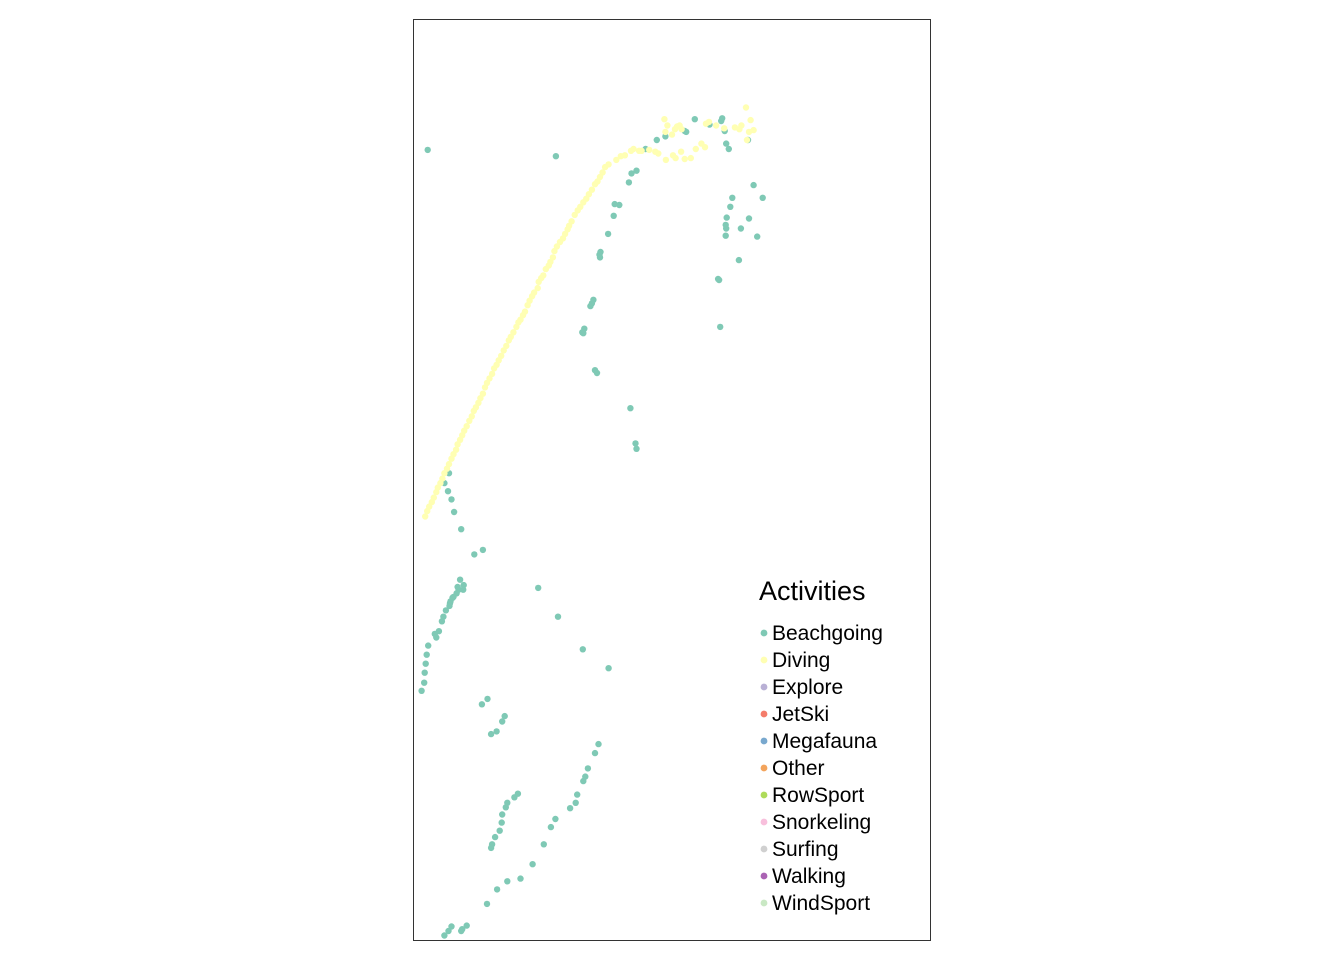  I want to click on legend-label-beachgoing: Beachgoing, so click(827, 633).